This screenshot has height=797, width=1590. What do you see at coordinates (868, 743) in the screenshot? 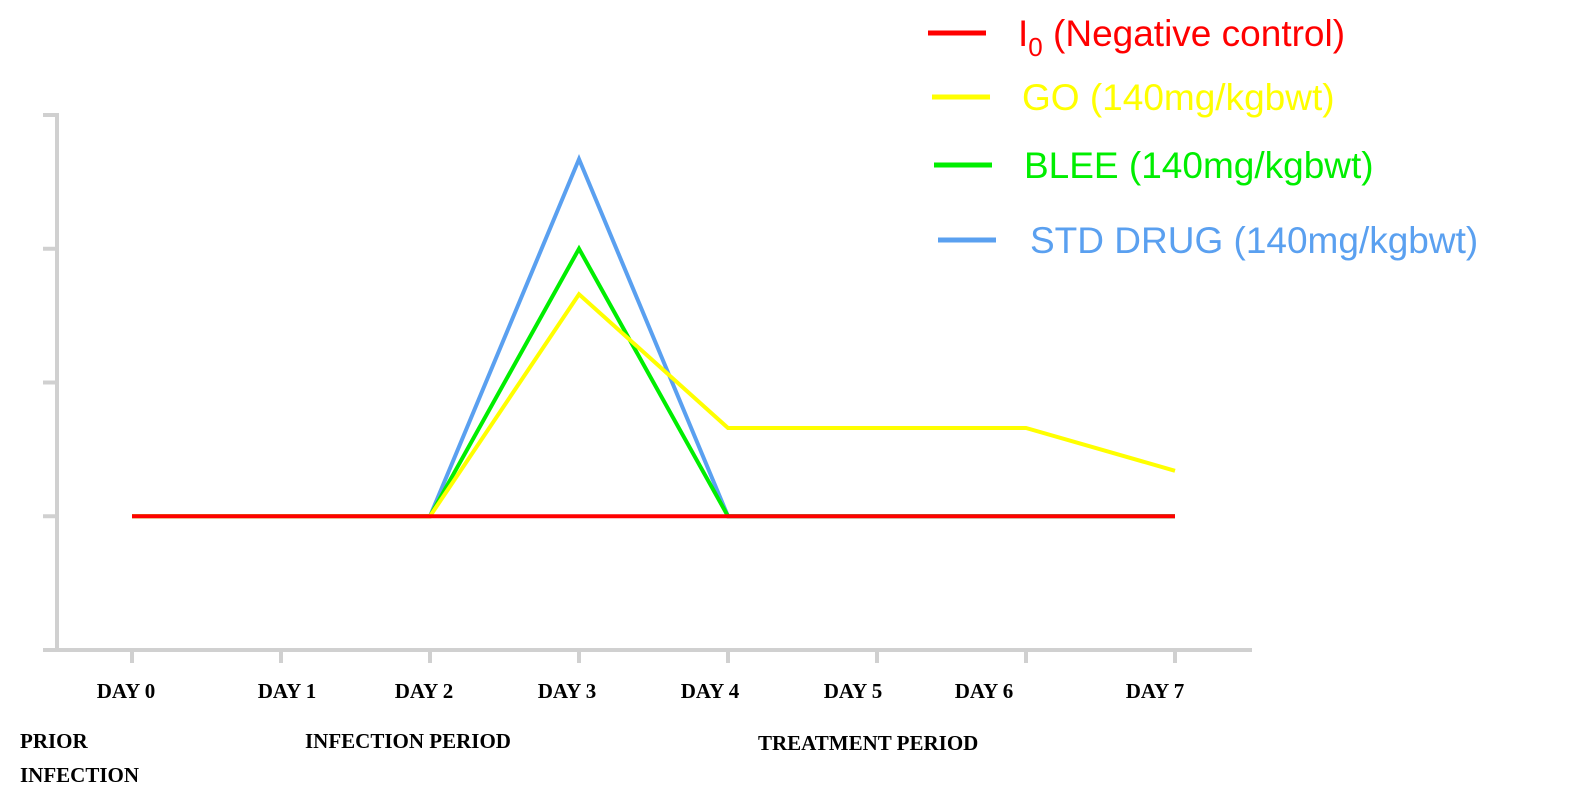
I see `annotation: TREATMENT PERIOD` at bounding box center [868, 743].